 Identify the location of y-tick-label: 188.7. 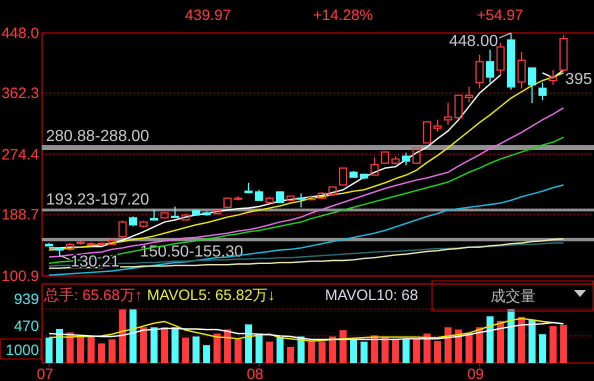
(20, 215).